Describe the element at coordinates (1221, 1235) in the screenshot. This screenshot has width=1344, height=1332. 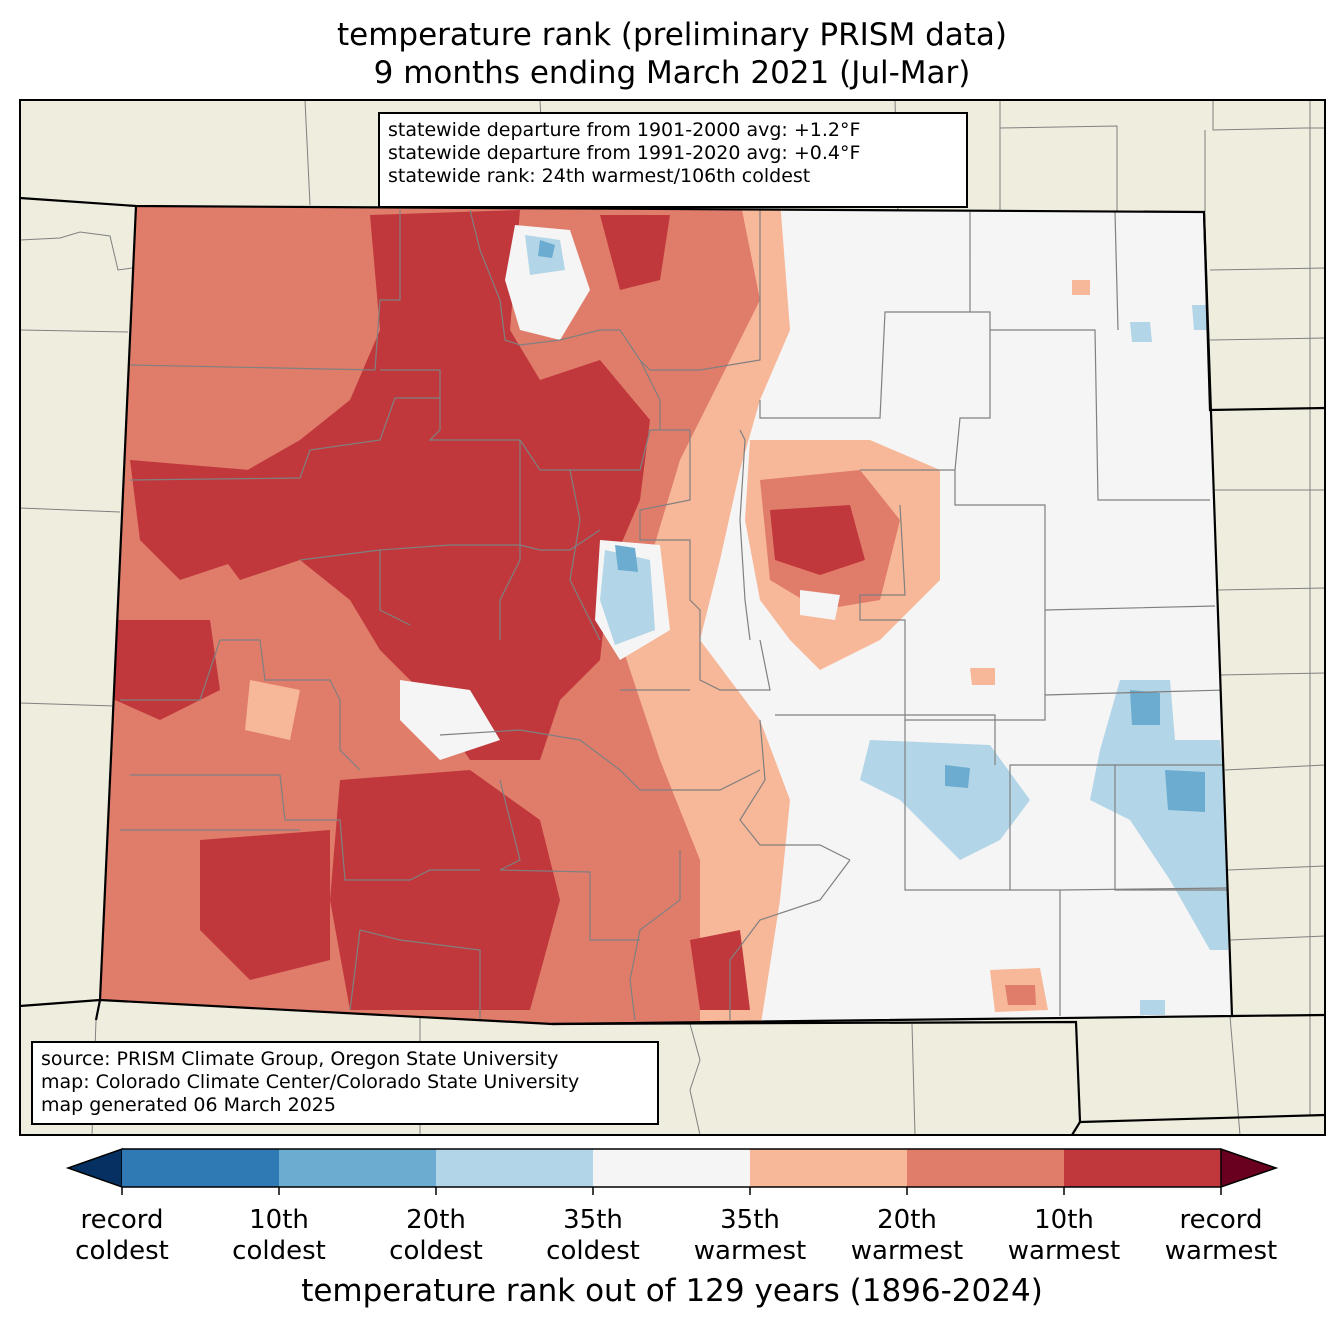
I see `colorbar-tick-label: record warmest` at that location.